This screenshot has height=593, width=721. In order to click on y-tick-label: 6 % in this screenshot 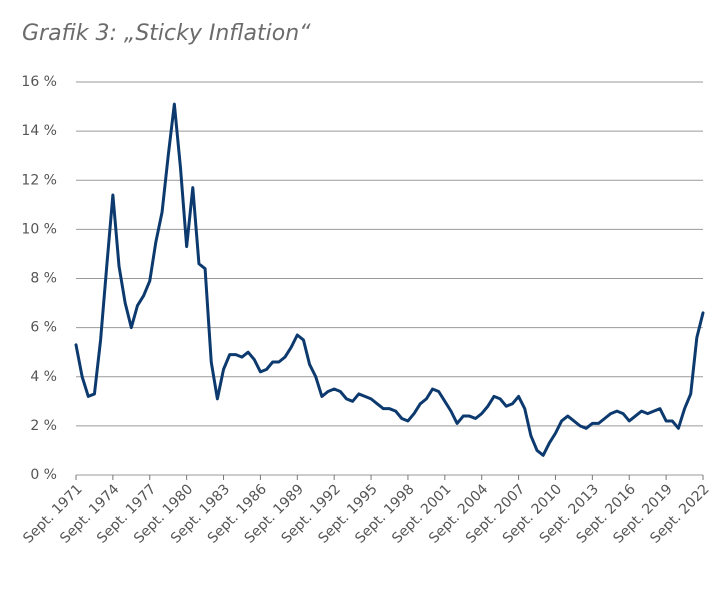, I will do `click(43, 328)`.